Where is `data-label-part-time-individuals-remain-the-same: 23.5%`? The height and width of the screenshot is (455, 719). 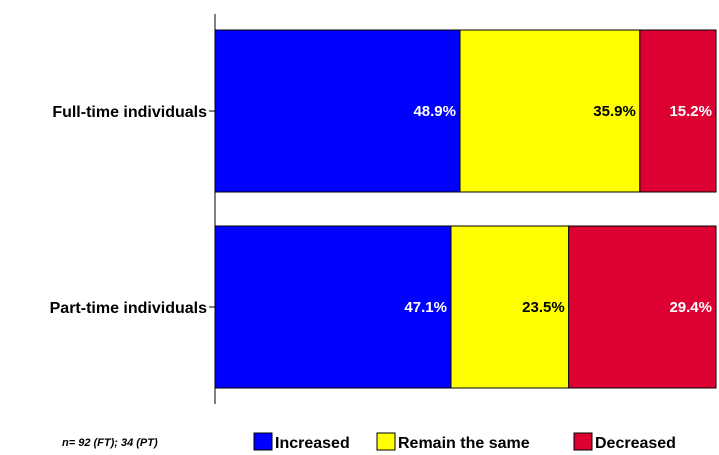 data-label-part-time-individuals-remain-the-same: 23.5% is located at coordinates (543, 307).